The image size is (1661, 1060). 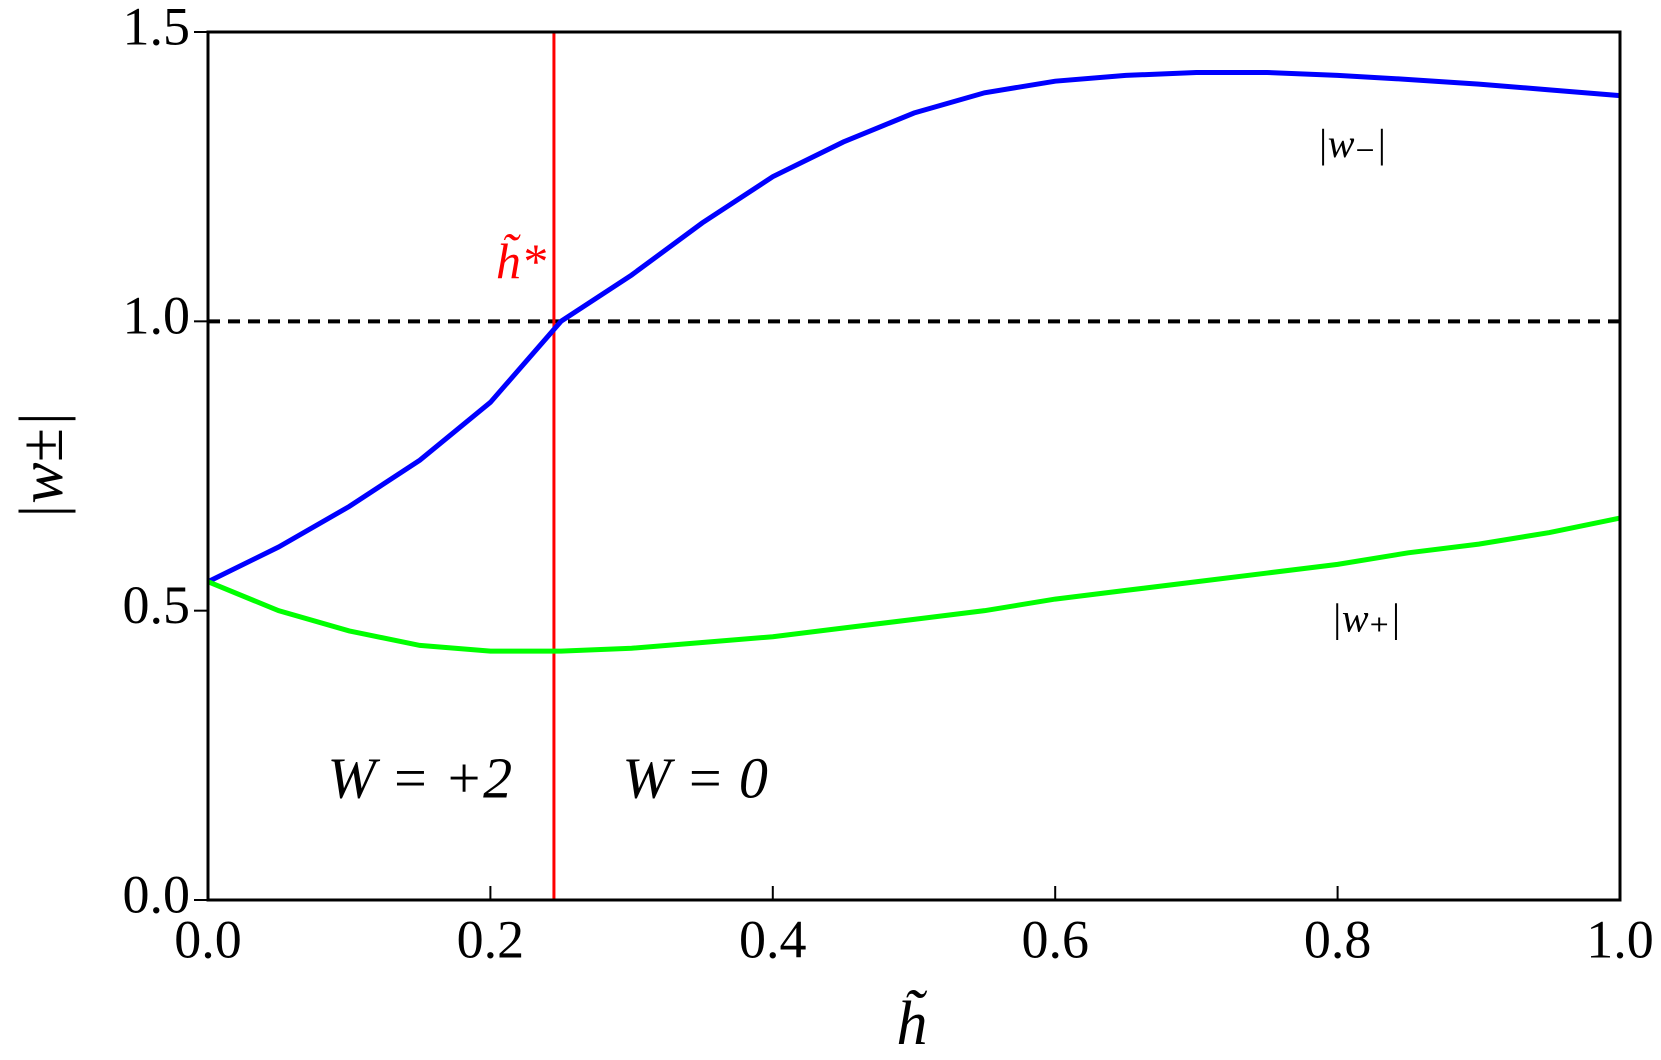 What do you see at coordinates (157, 894) in the screenshot?
I see `y-tick-label: 0.0` at bounding box center [157, 894].